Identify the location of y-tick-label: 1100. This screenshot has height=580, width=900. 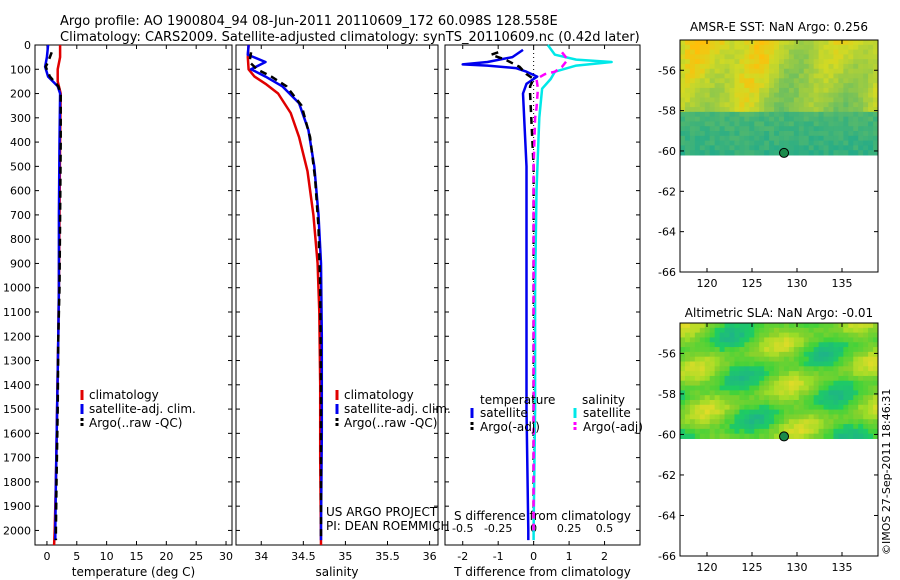
(17, 312).